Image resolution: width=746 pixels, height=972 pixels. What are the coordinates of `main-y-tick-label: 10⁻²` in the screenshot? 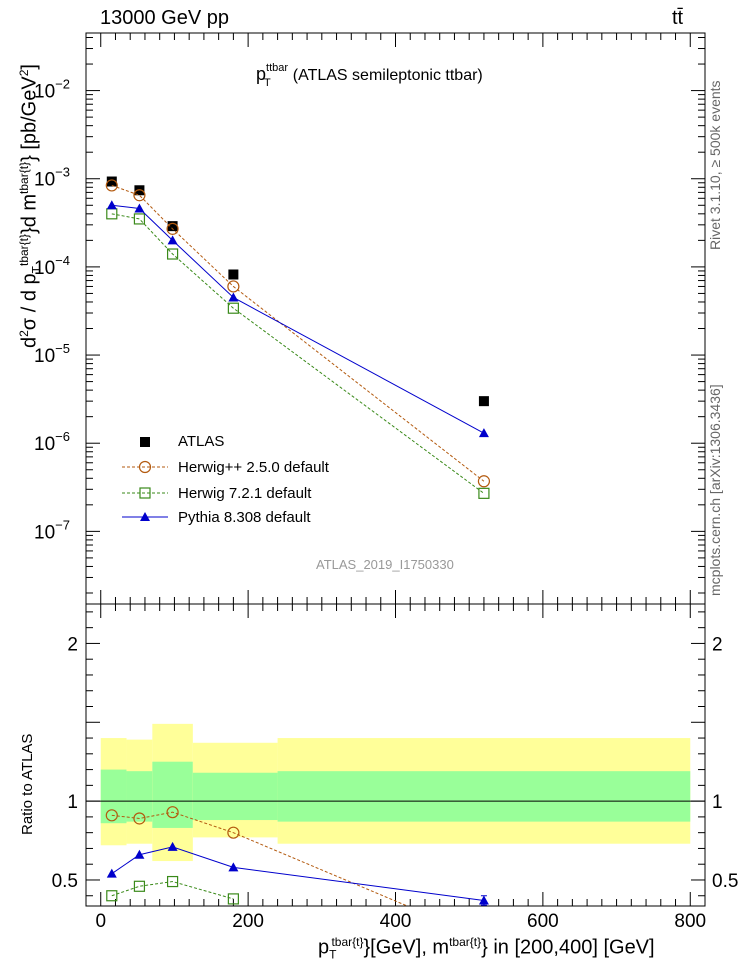 It's located at (52, 90).